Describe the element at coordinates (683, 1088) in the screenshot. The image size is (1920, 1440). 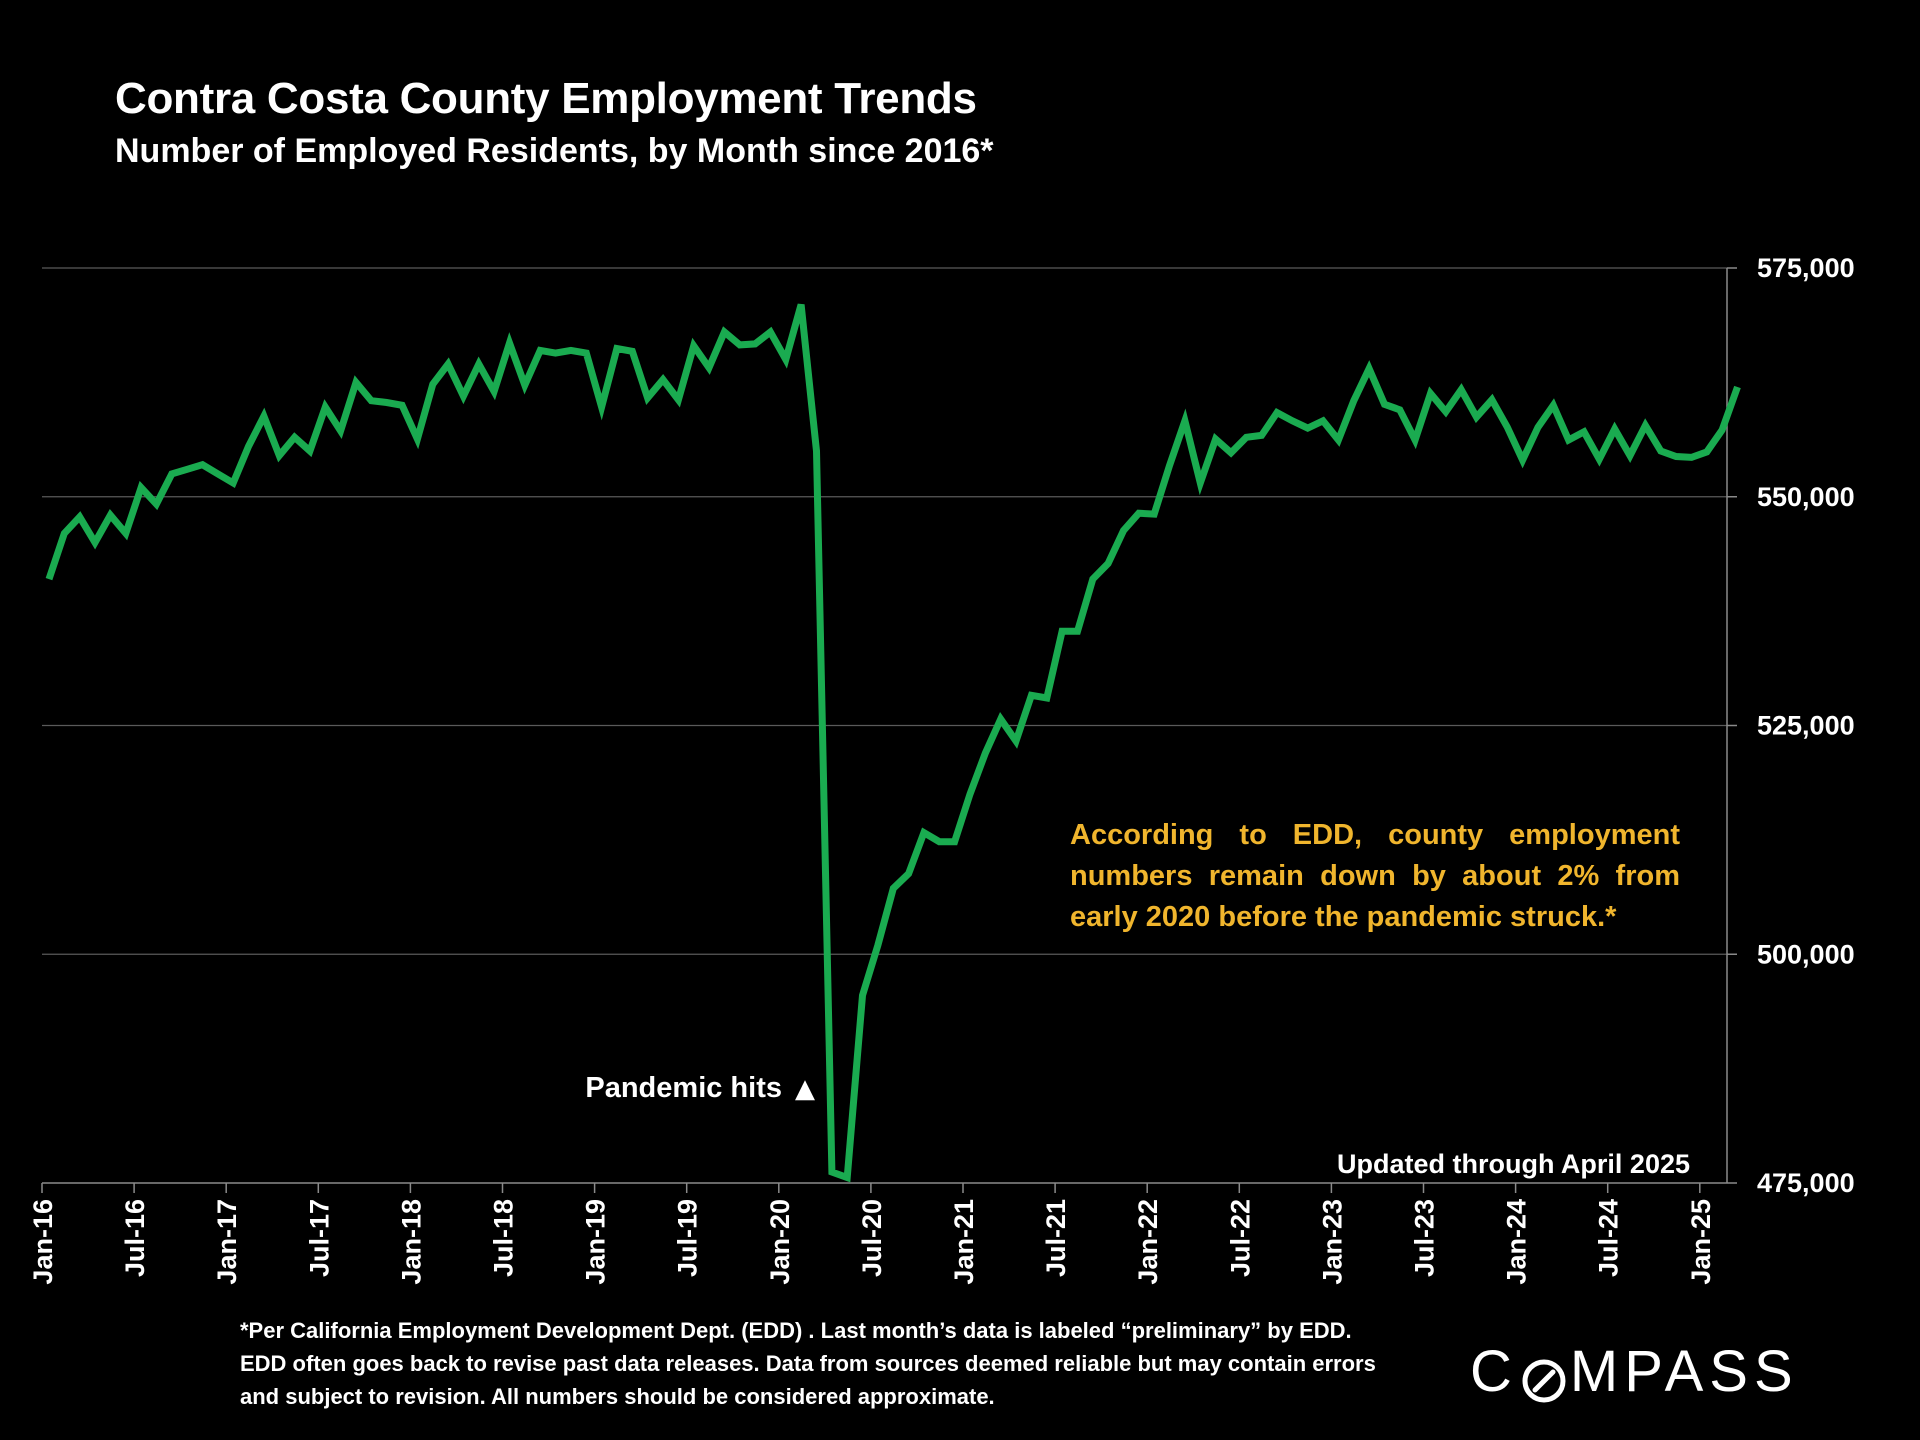
I see `pandemic-label: Pandemic hits` at that location.